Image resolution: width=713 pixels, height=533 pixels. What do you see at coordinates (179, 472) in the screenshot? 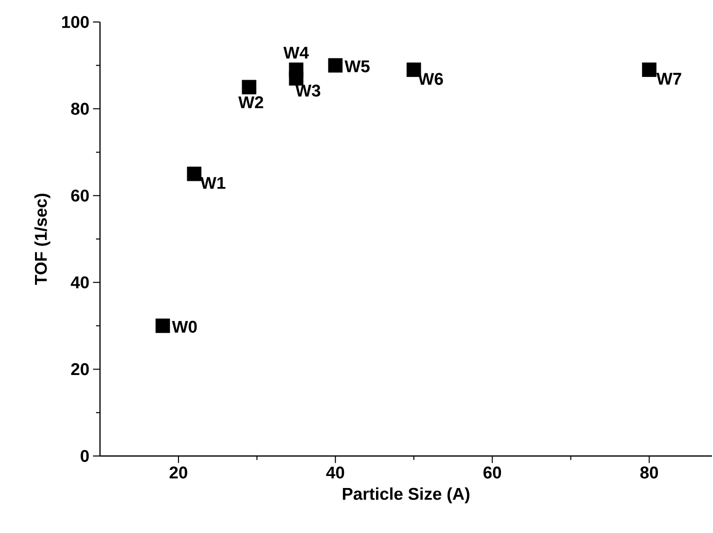
I see `x-tick-label: 20` at bounding box center [179, 472].